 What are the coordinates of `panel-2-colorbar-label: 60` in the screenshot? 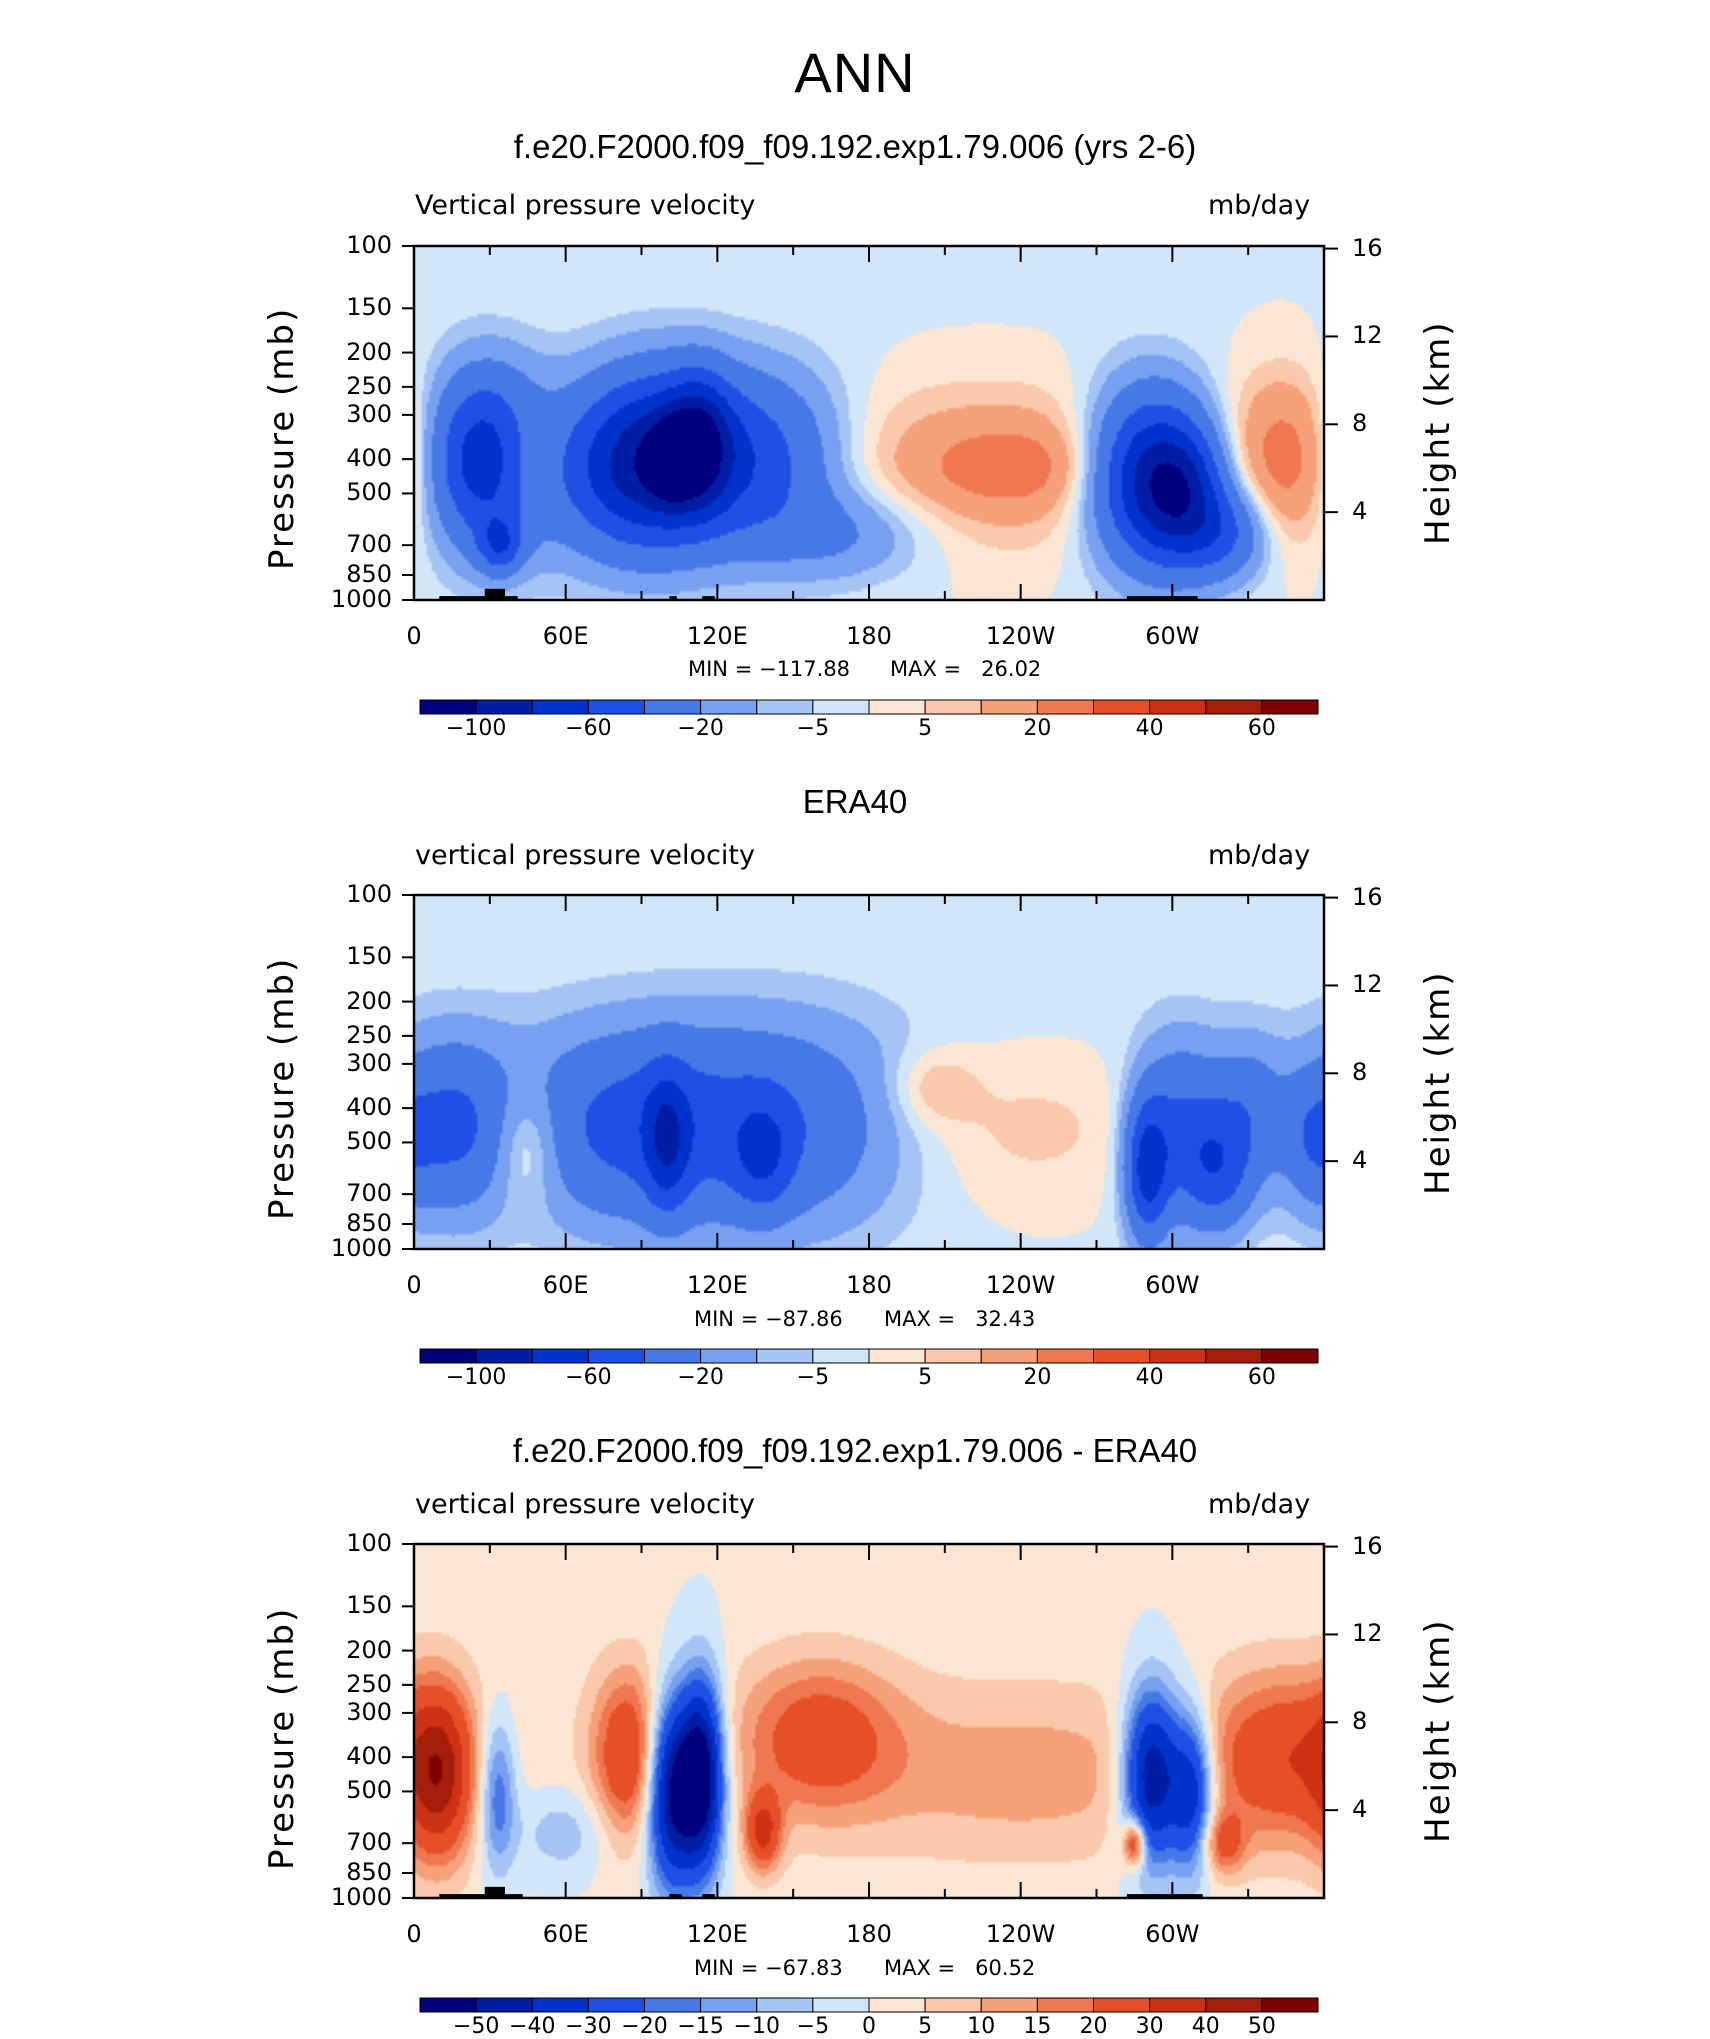 It's located at (1261, 1377).